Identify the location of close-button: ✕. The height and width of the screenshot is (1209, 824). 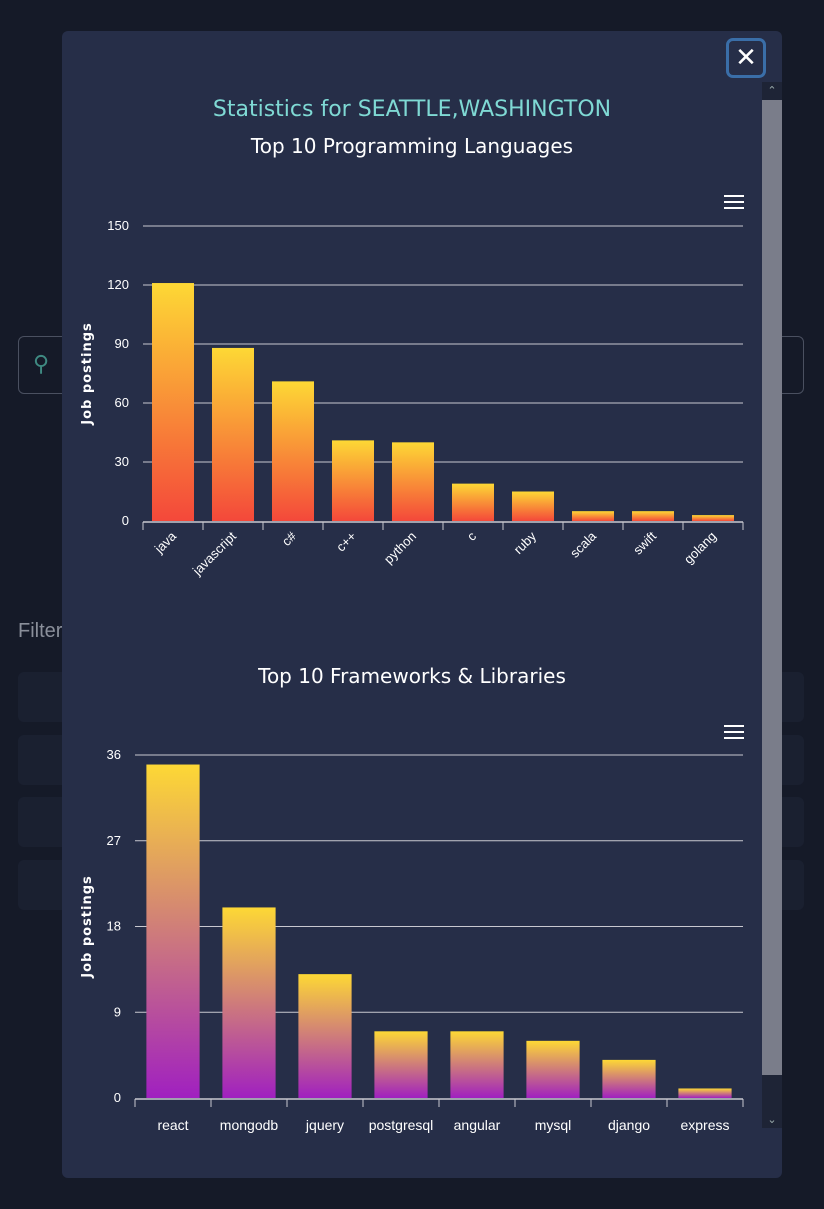
(746, 58).